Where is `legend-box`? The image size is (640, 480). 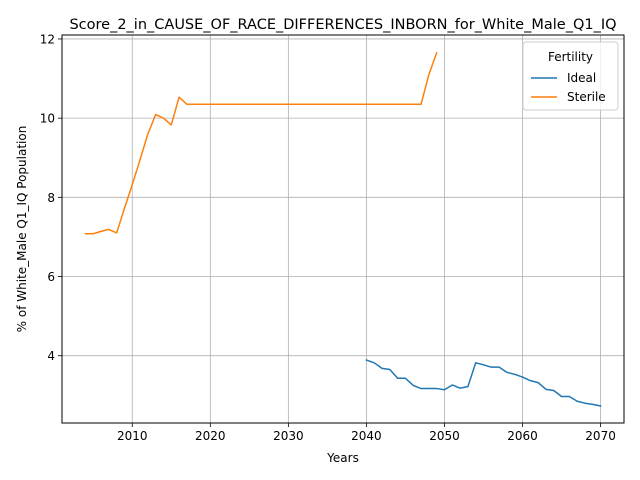
legend-box is located at coordinates (570, 76).